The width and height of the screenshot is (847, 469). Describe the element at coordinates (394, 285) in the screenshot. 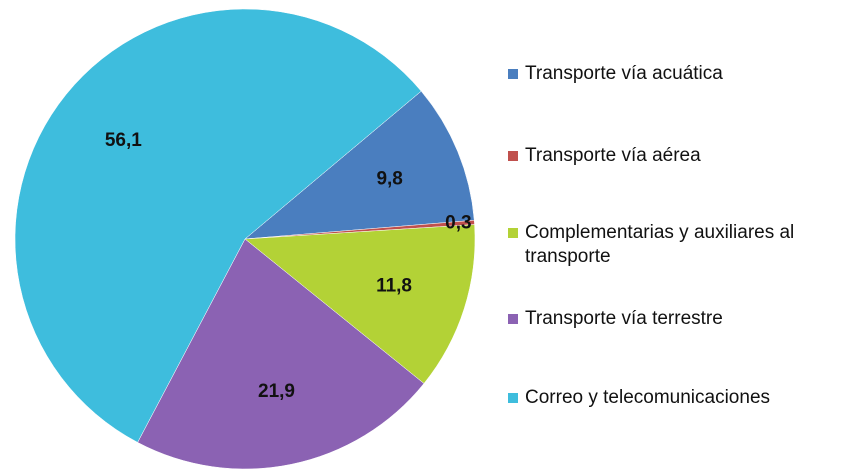

I see `data-label: 11,8` at that location.